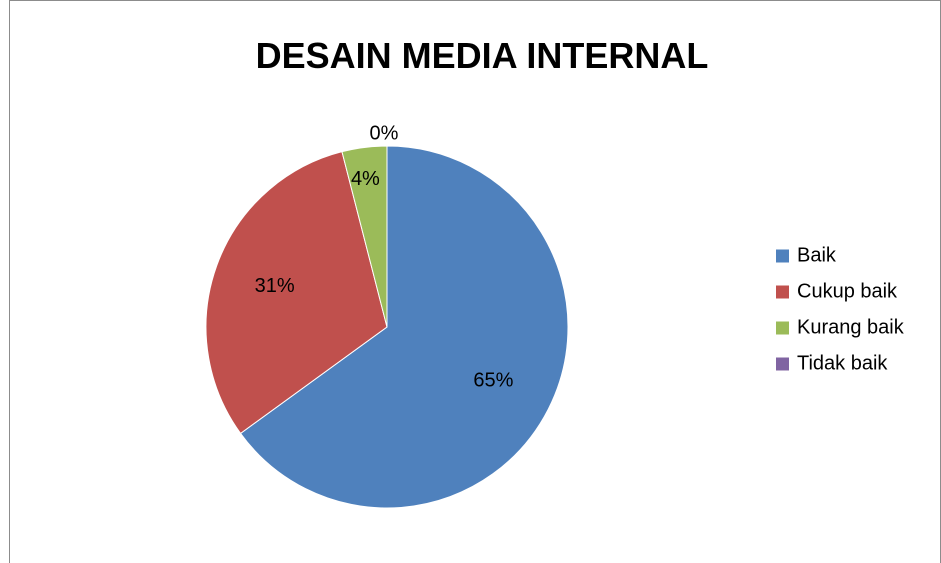 The image size is (941, 563). I want to click on legend-swatch-kurang-baik, so click(782, 328).